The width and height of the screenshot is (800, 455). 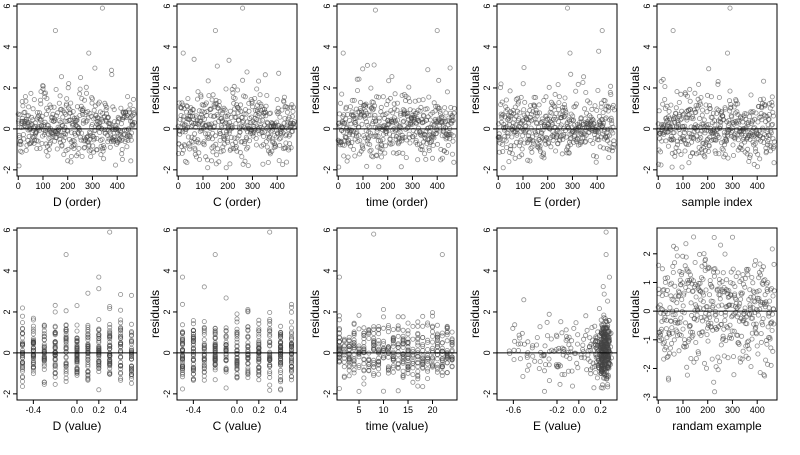 What do you see at coordinates (155, 314) in the screenshot?
I see `y-axis-label: residuals` at bounding box center [155, 314].